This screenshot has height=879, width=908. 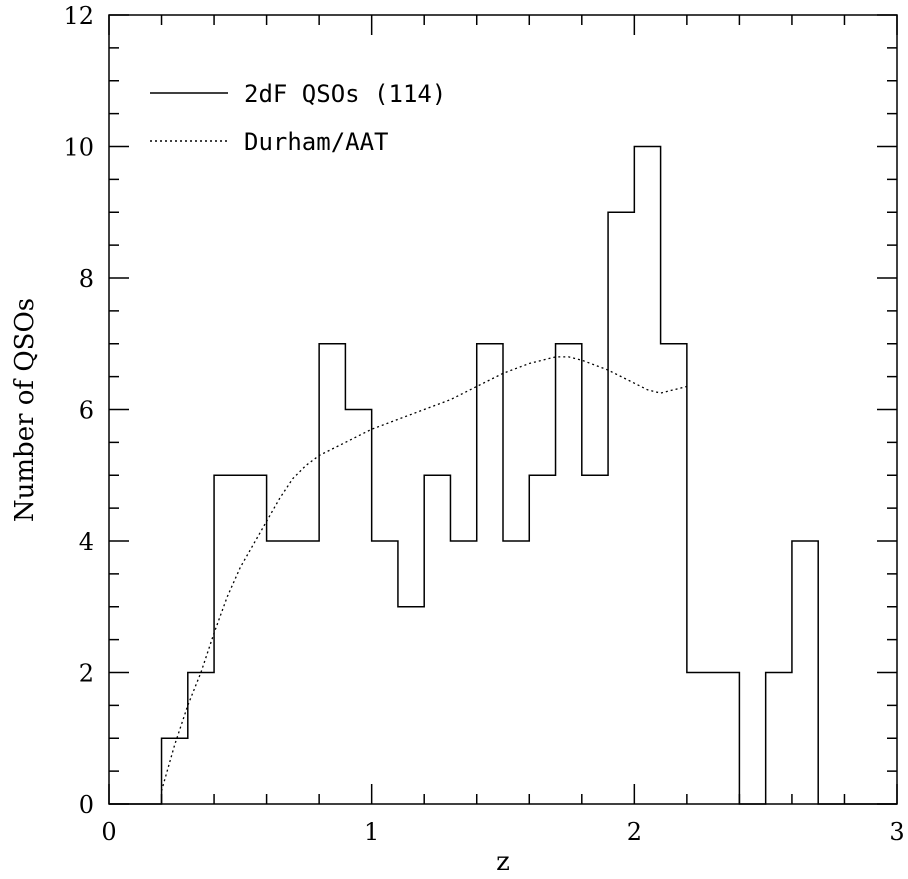 I want to click on legend-label-2df: 2dF QSOs (114), so click(x=345, y=94).